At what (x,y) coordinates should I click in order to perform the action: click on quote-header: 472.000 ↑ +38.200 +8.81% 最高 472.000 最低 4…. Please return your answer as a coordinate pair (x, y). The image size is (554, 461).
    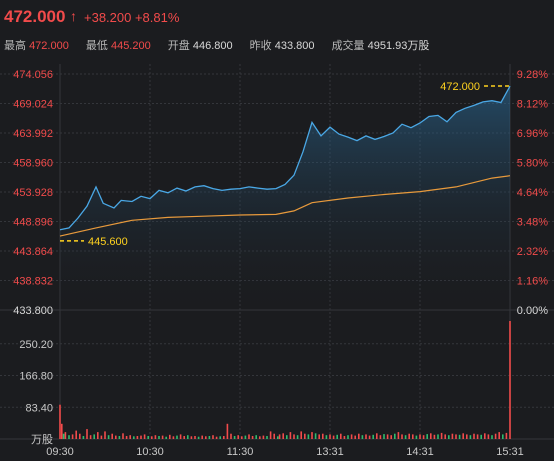
    Looking at the image, I should click on (277, 29).